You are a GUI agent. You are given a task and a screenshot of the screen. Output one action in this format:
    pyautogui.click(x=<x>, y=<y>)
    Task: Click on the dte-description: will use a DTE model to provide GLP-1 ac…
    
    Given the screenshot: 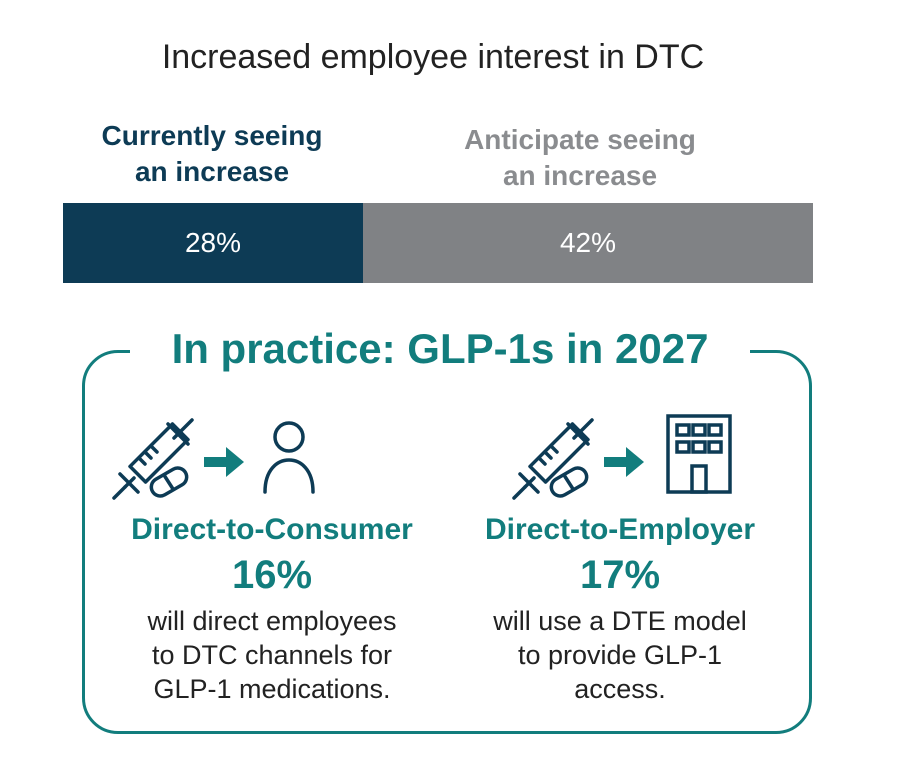 What is the action you would take?
    pyautogui.click(x=620, y=655)
    